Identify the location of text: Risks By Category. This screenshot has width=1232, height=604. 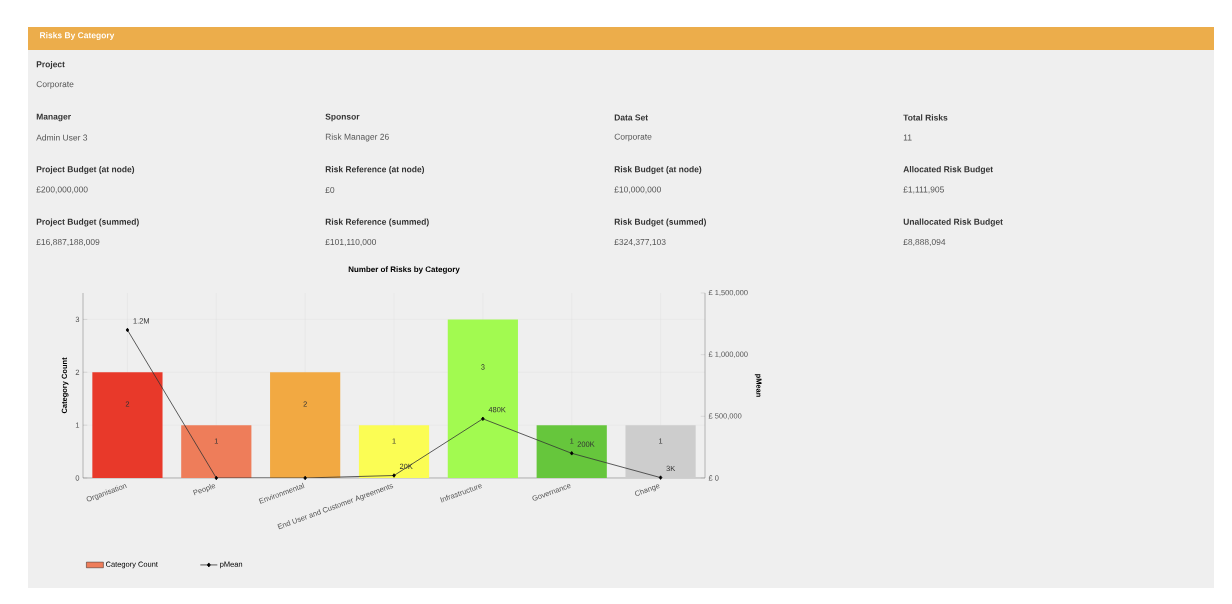
(77, 36).